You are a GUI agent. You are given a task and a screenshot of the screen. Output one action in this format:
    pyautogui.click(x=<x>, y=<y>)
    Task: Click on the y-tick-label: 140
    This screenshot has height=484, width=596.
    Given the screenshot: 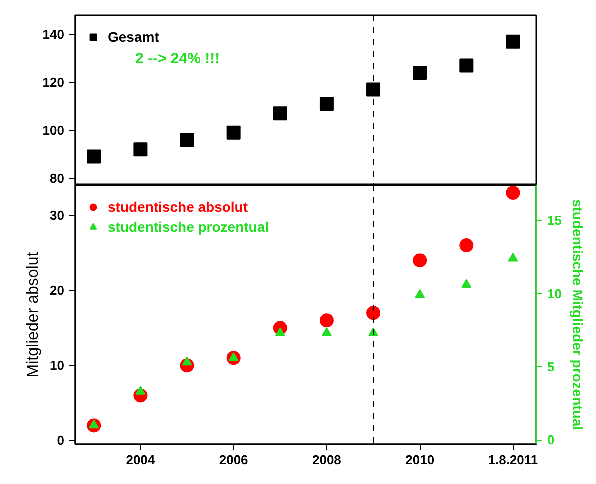 What is the action you would take?
    pyautogui.click(x=53, y=34)
    